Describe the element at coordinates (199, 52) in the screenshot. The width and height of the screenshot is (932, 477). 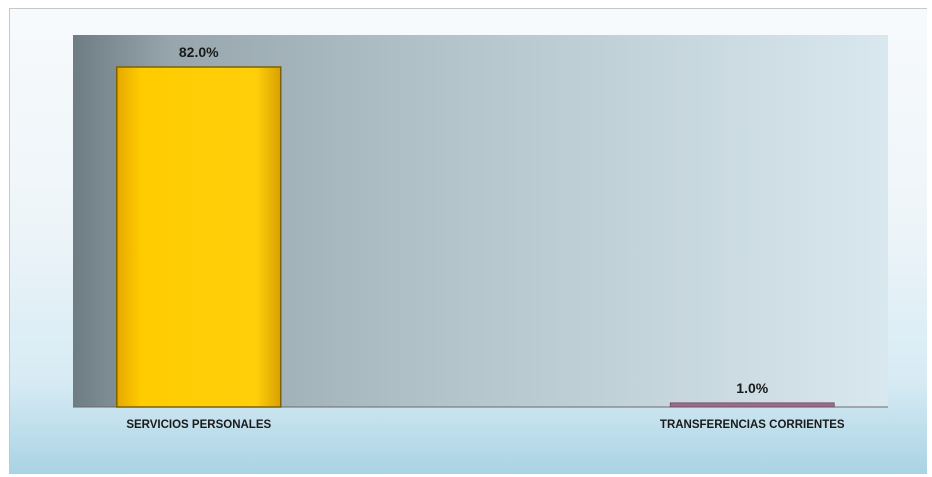
I see `data-label-0: 82.0%` at that location.